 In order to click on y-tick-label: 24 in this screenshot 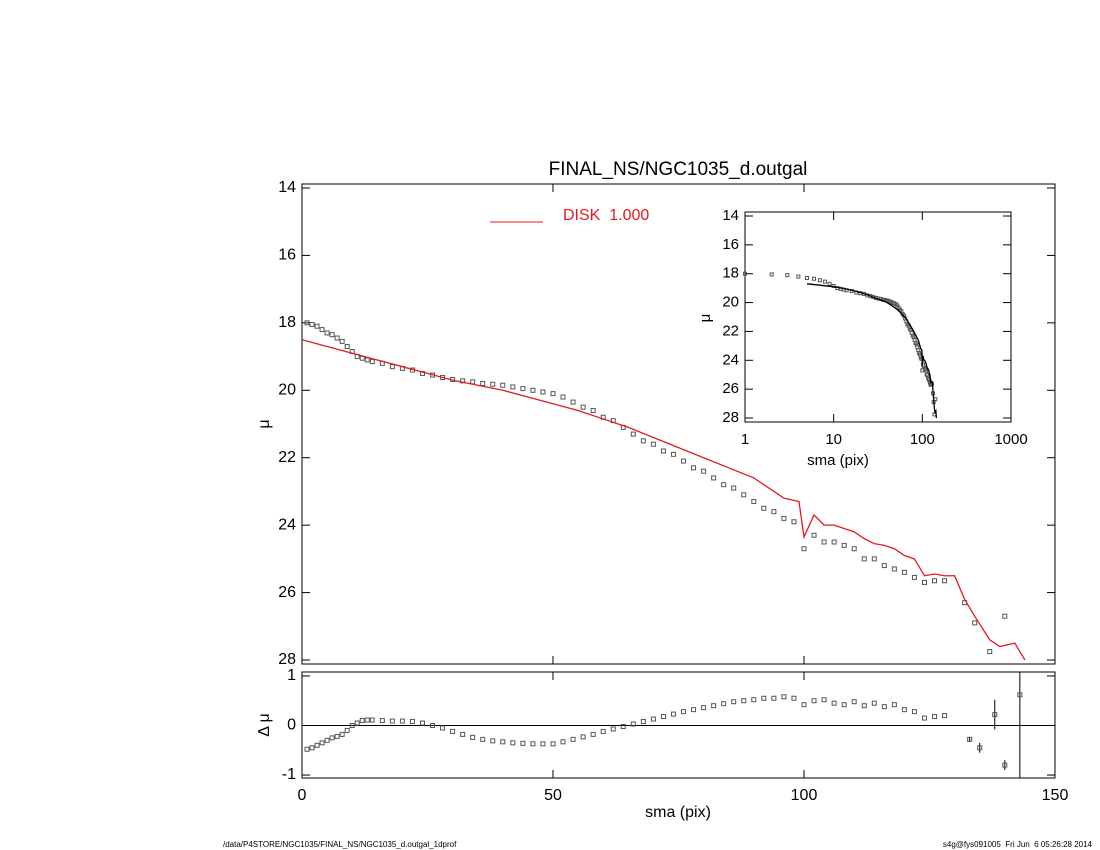, I will do `click(730, 359)`.